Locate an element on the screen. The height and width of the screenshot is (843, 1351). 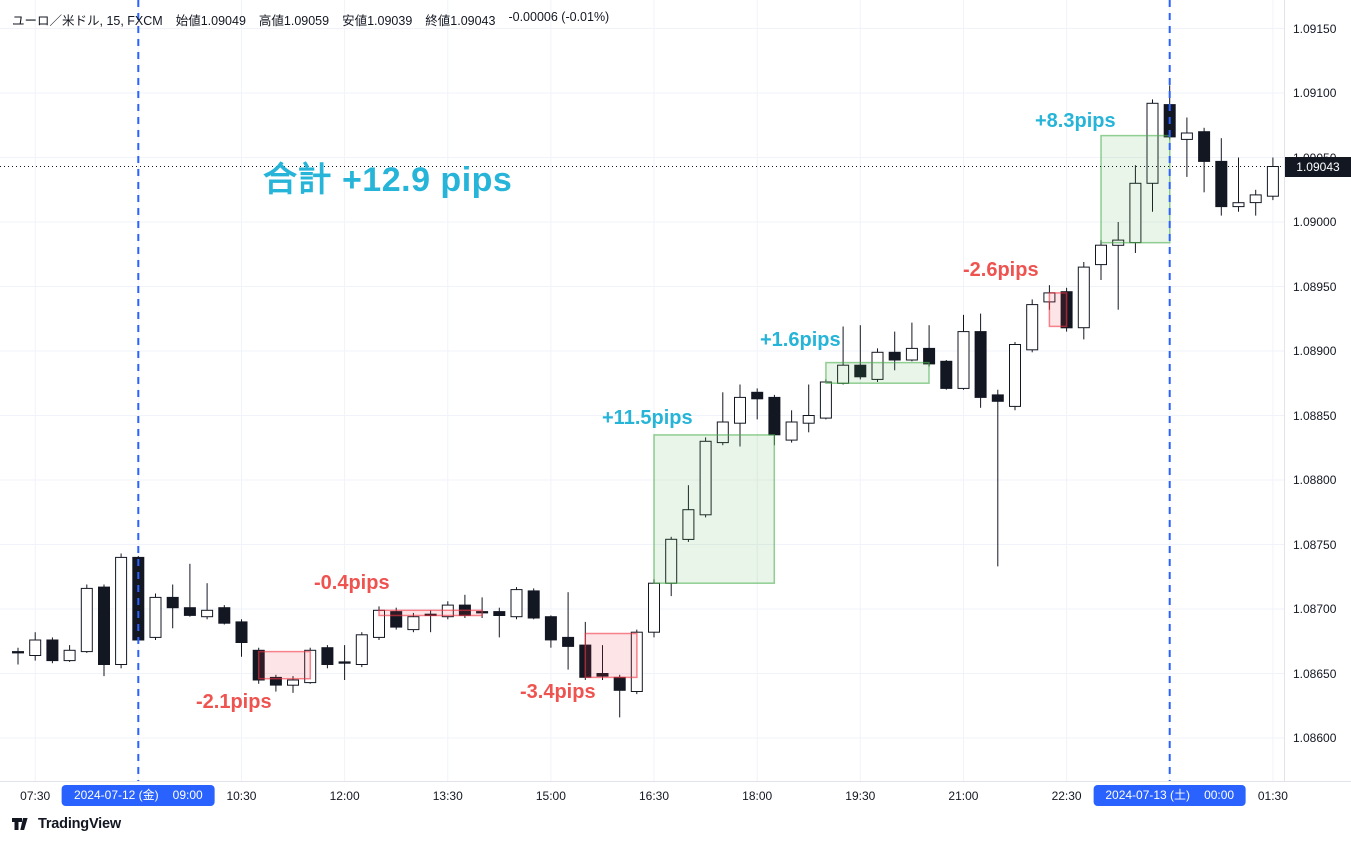
close-value: 終値1.09043 is located at coordinates (460, 21).